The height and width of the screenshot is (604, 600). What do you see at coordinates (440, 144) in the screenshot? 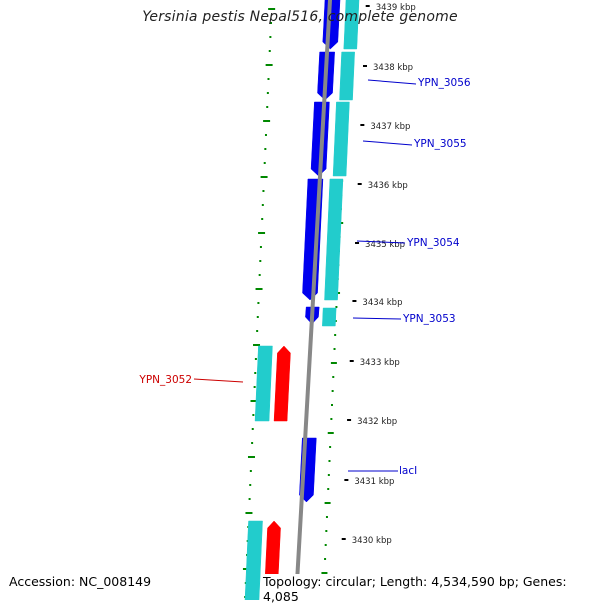
I see `gene-label: YPN_3055` at bounding box center [440, 144].